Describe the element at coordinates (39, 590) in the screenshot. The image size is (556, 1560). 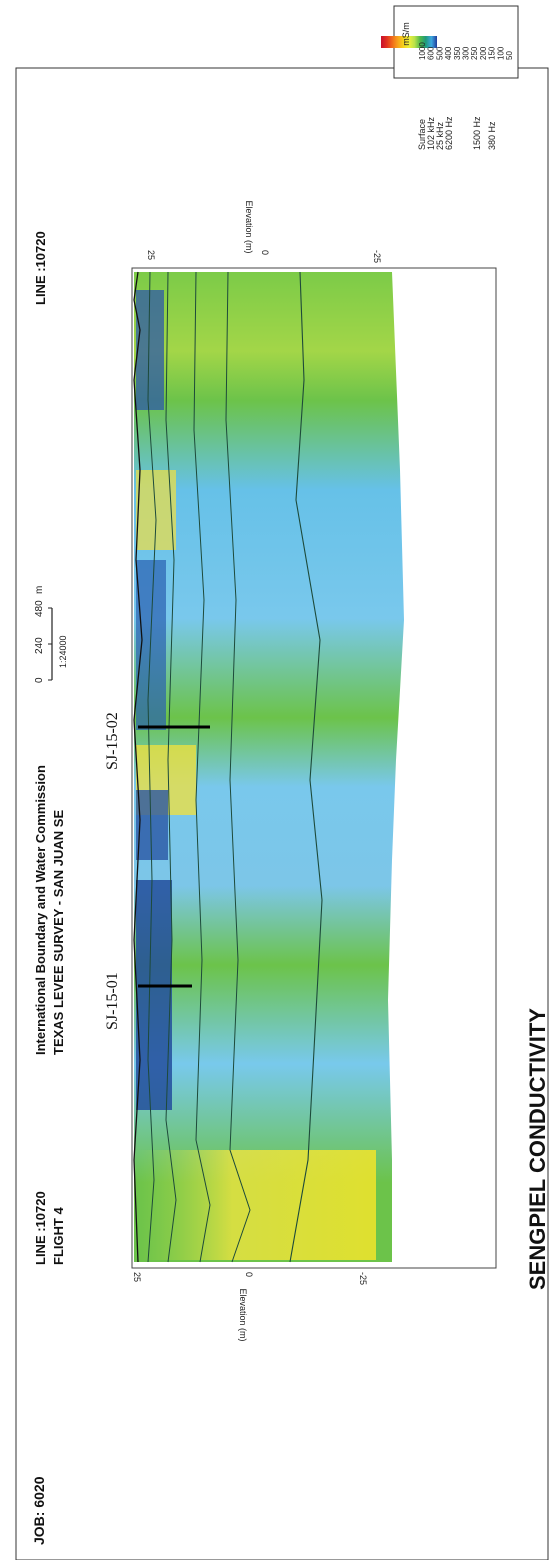
I see `scale-unit: m` at that location.